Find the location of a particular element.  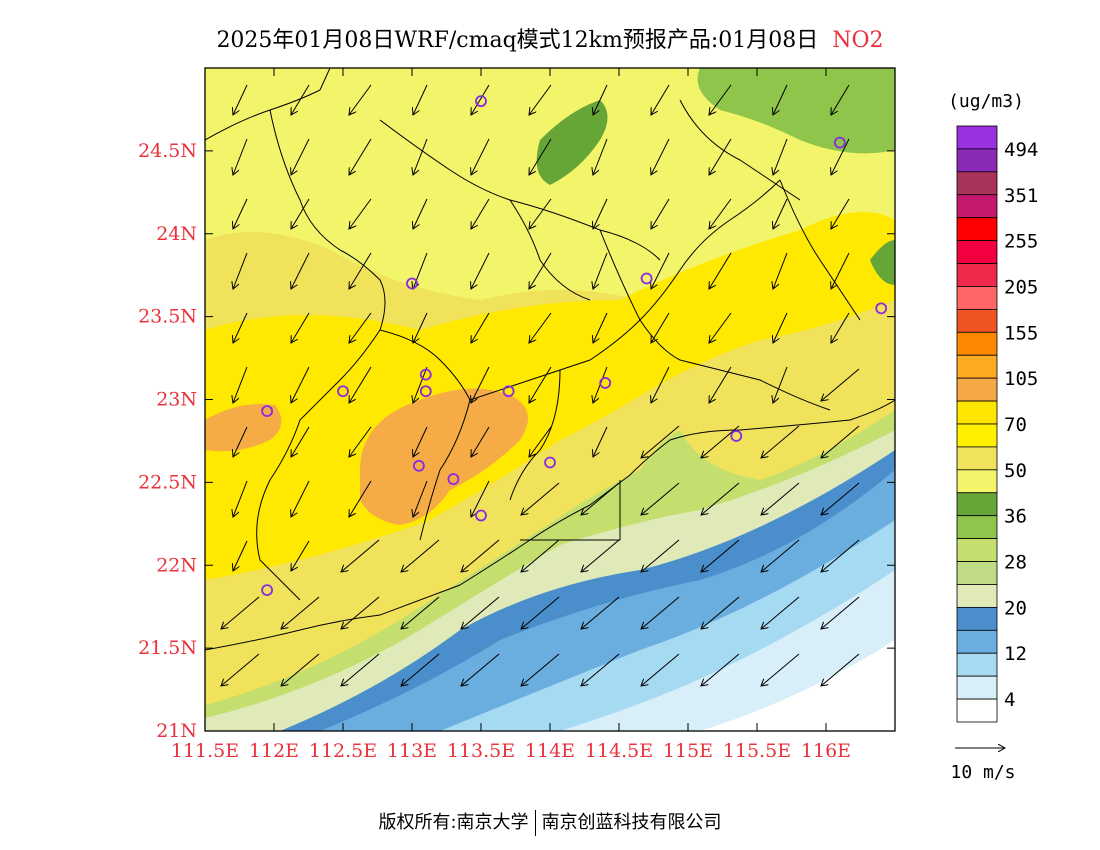

colorbar-label: 105 is located at coordinates (1021, 379).